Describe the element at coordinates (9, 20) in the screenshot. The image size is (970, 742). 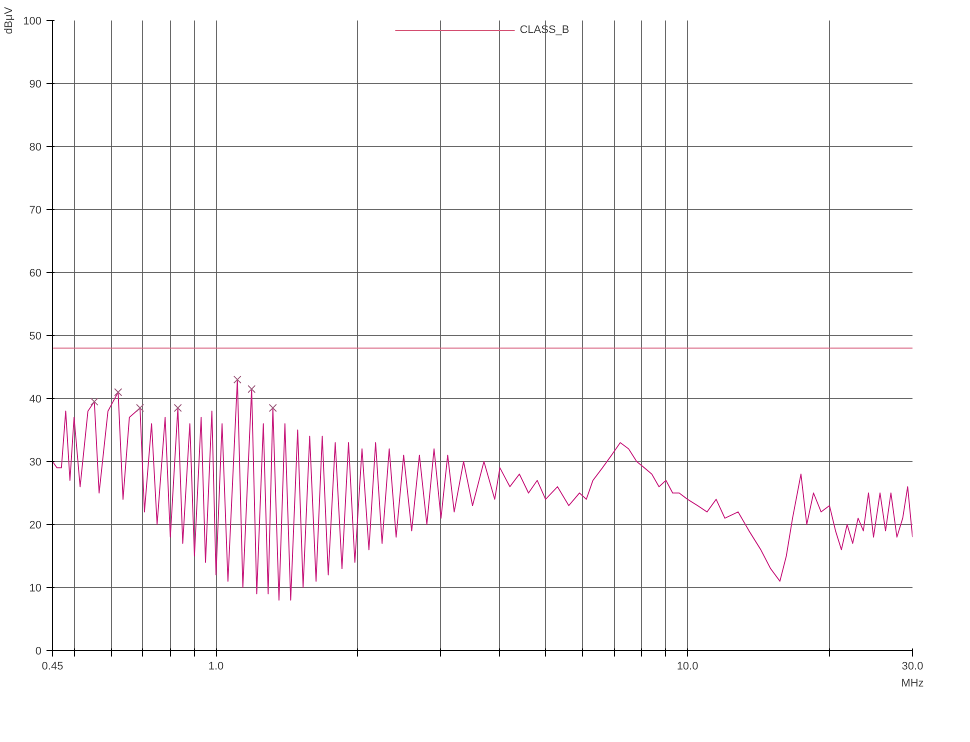
I see `y-axis-title: dBμV` at that location.